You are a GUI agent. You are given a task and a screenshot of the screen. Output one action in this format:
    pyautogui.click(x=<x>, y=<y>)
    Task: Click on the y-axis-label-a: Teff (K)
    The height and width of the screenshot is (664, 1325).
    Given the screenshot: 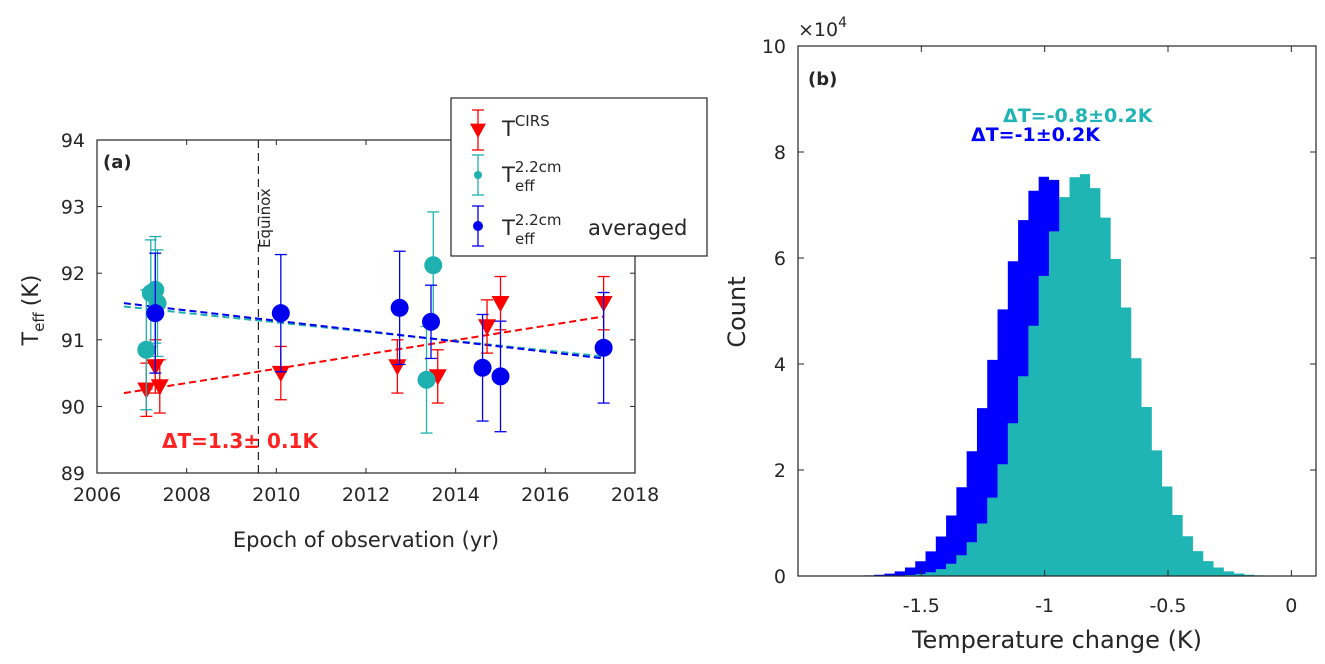 What is the action you would take?
    pyautogui.click(x=33, y=311)
    